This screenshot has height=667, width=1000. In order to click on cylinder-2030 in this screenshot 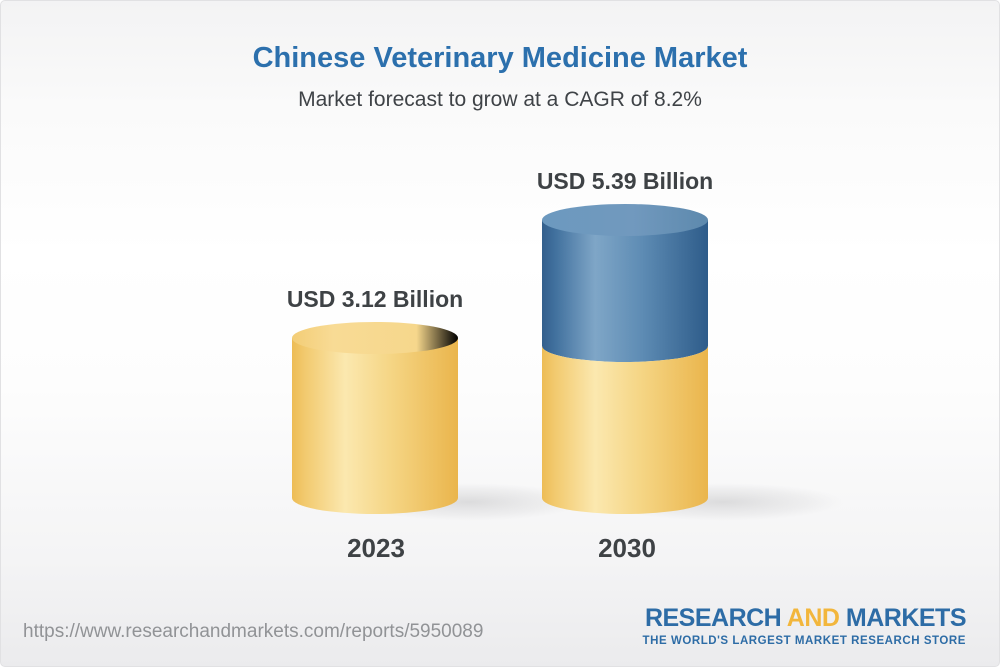, I will do `click(625, 359)`.